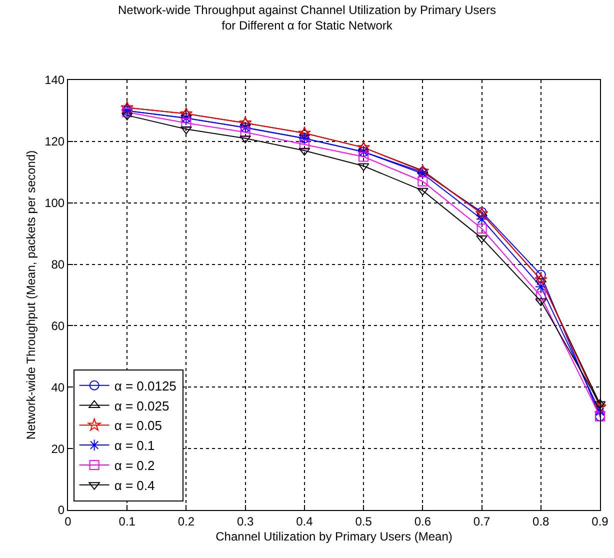 The width and height of the screenshot is (614, 558). I want to click on legend-label: α = 0.2, so click(134, 466).